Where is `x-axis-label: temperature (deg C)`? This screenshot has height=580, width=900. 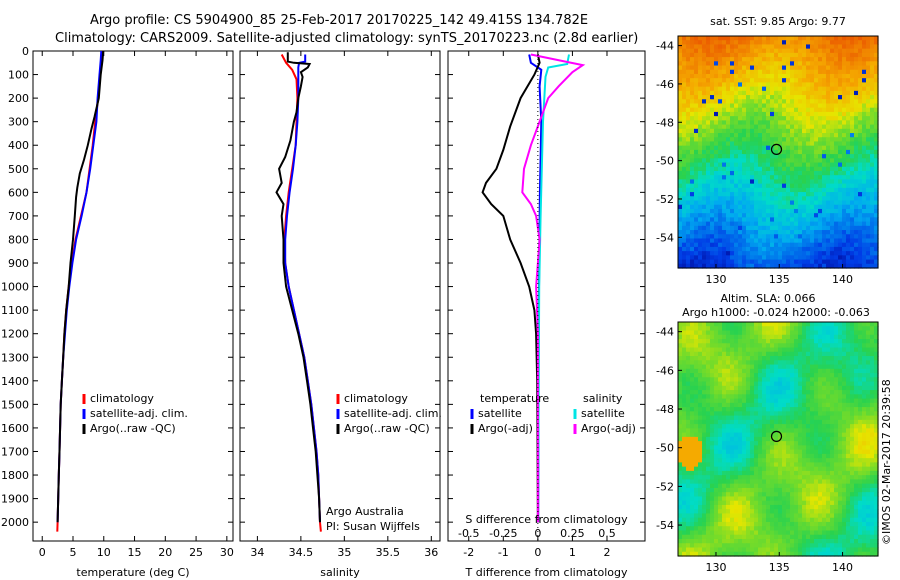 x-axis-label: temperature (deg C) is located at coordinates (132, 572).